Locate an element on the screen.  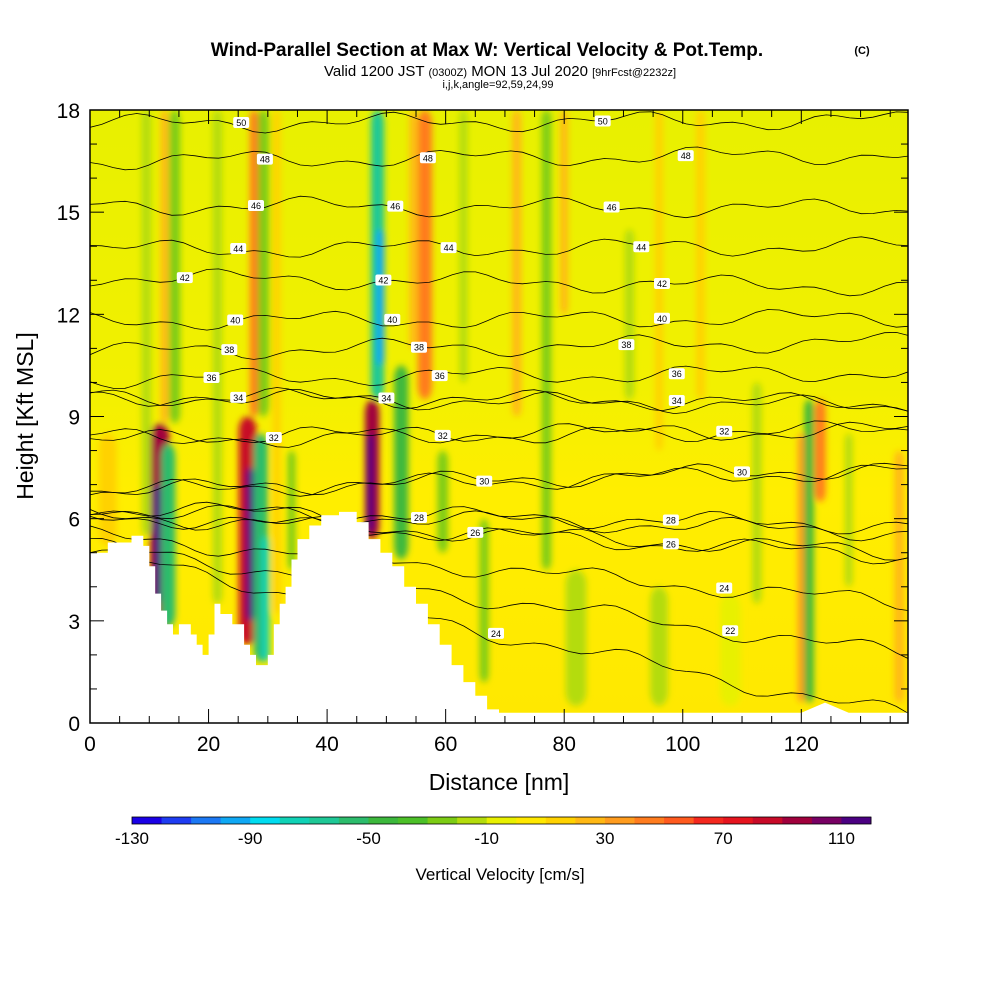
contour-label-text: 22 is located at coordinates (730, 631).